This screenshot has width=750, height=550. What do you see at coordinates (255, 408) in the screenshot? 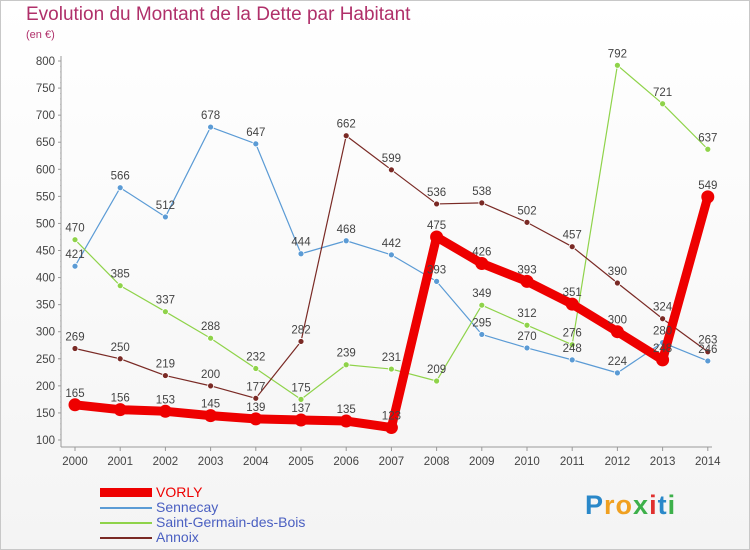
I see `data-label: 139` at bounding box center [255, 408].